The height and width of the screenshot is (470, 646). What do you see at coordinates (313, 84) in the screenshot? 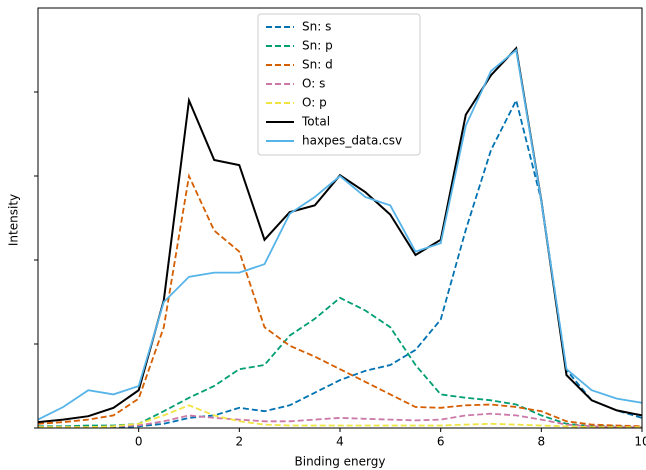
I see `legend-label: O: s` at bounding box center [313, 84].